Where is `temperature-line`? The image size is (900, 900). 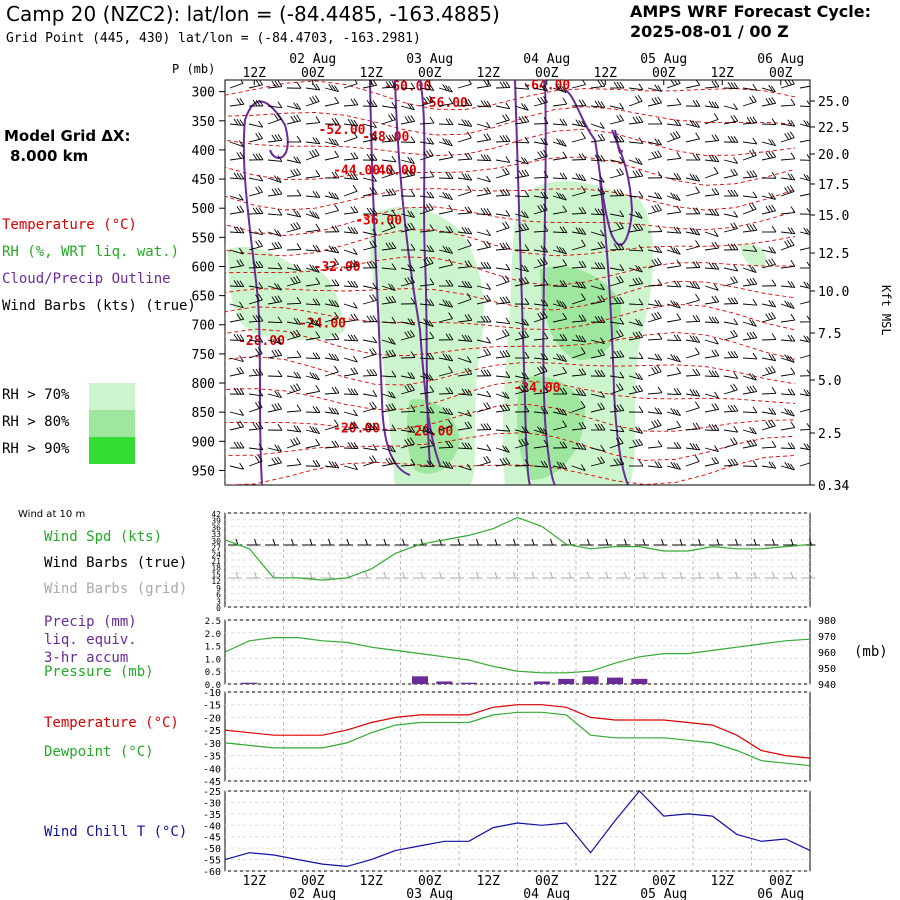
temperature-line is located at coordinates (517, 731).